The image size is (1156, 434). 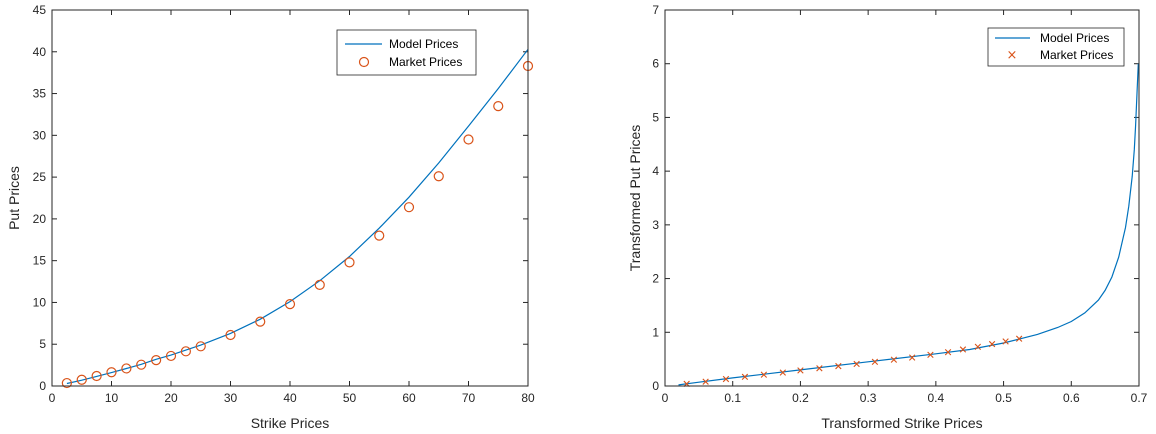 I want to click on x-tick-label: 50, so click(x=350, y=398).